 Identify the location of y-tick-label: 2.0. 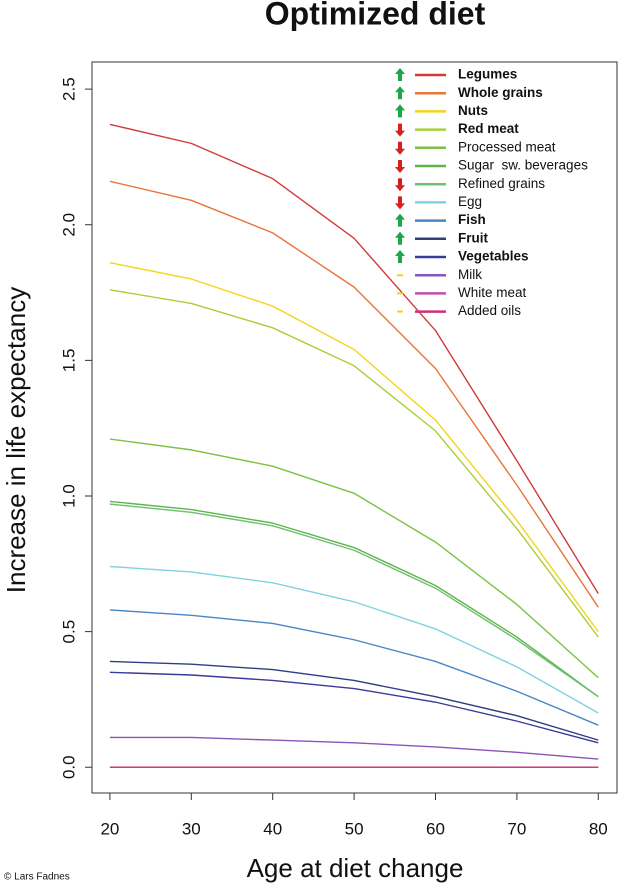
(68, 225).